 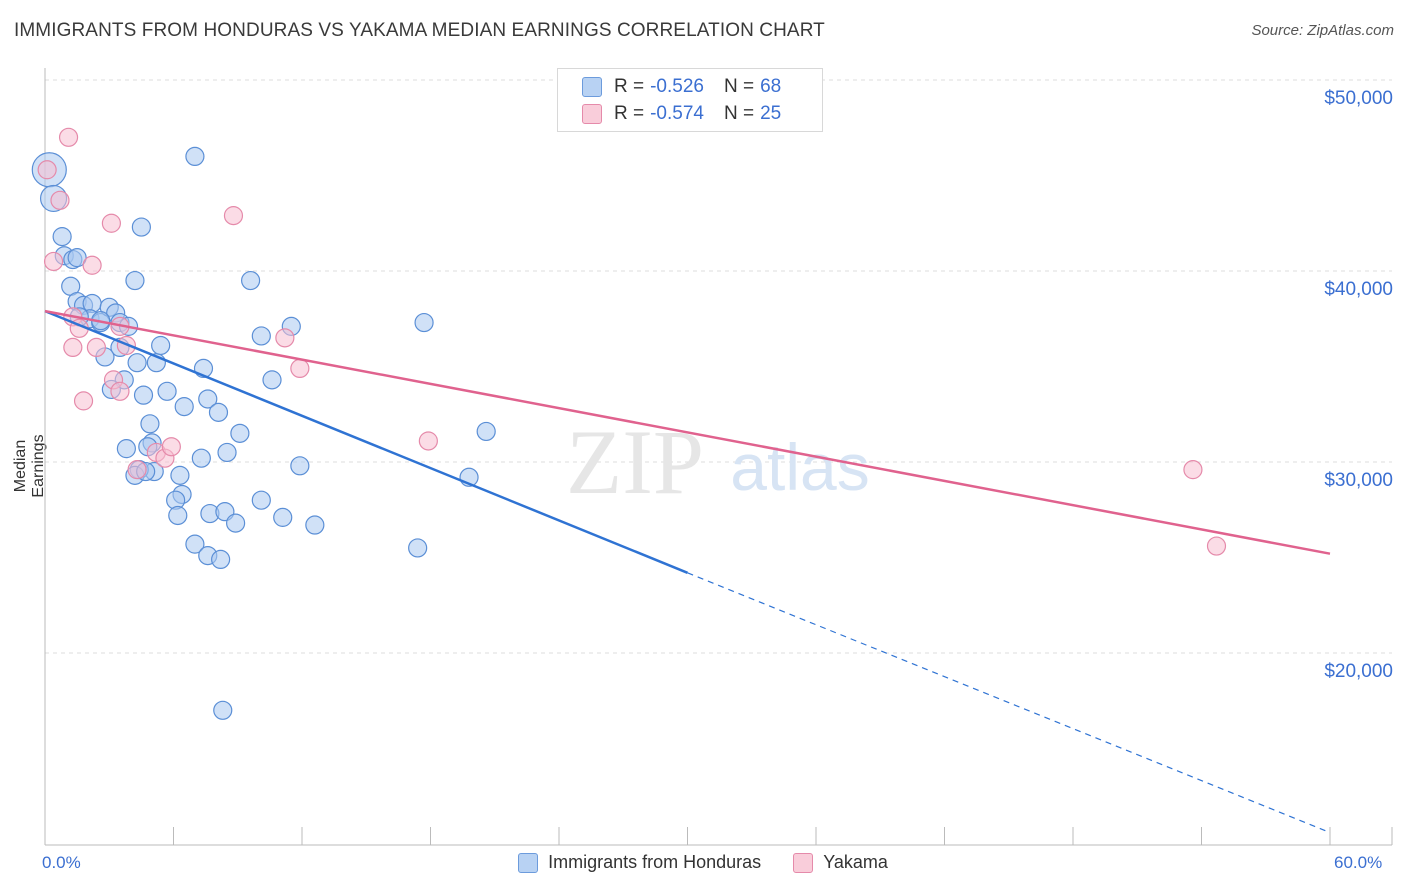 I want to click on legend-label-honduras: Immigrants from Honduras, so click(x=655, y=862).